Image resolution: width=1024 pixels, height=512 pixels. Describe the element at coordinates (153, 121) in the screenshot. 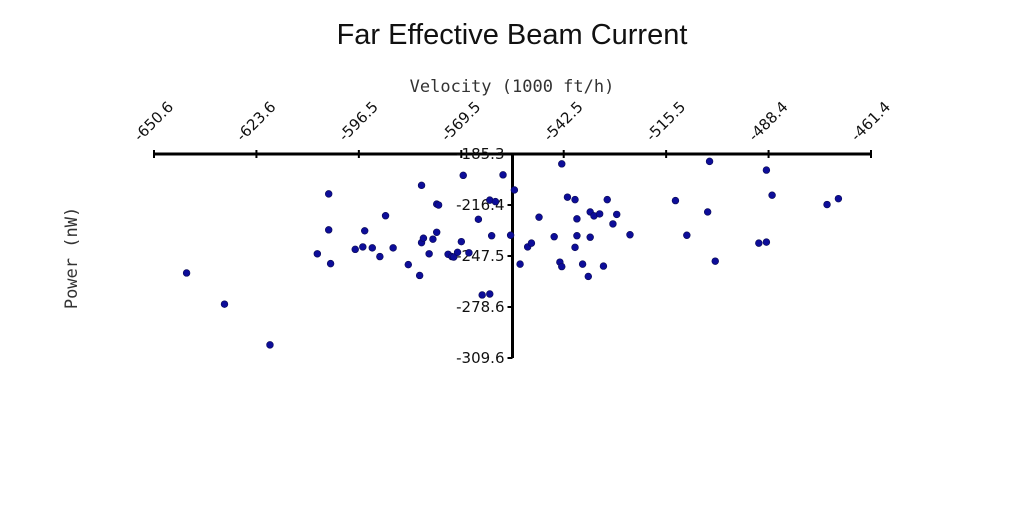

I see `x-tick-label: -650.6` at that location.